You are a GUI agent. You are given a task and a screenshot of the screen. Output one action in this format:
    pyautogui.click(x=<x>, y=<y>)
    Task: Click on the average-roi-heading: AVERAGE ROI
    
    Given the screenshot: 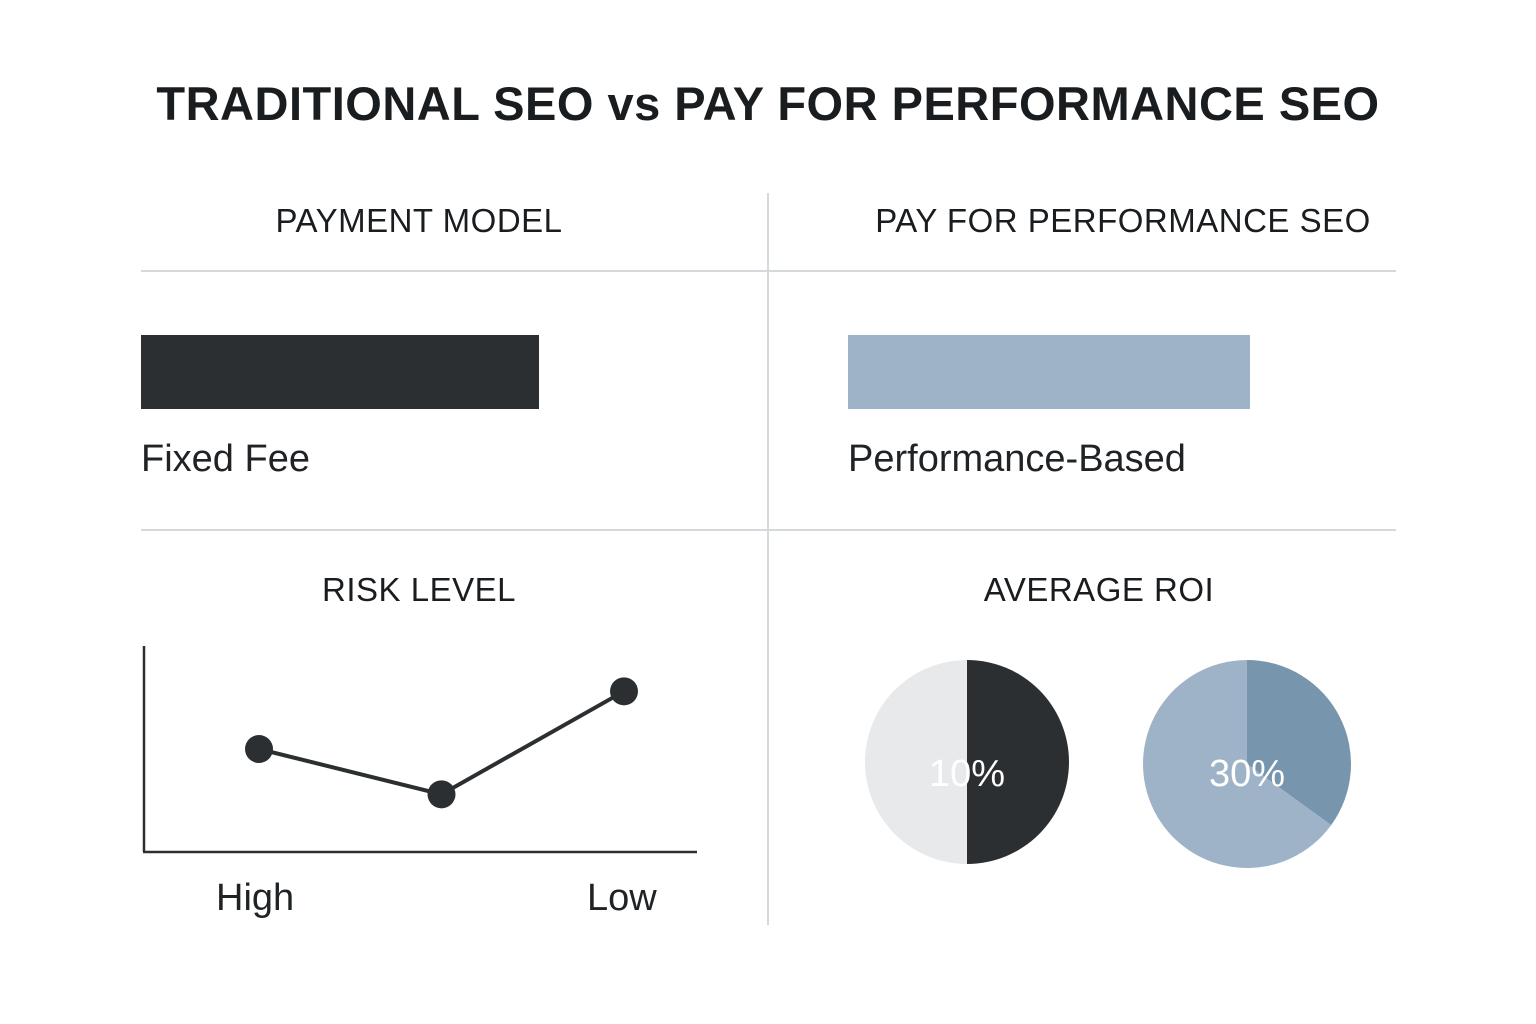 What is the action you would take?
    pyautogui.click(x=1099, y=589)
    